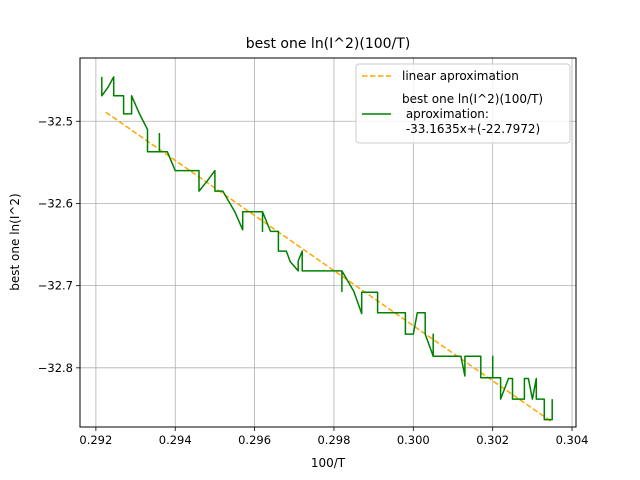 Image resolution: width=640 pixels, height=480 pixels. What do you see at coordinates (333, 440) in the screenshot?
I see `x-tick-label: 0.298` at bounding box center [333, 440].